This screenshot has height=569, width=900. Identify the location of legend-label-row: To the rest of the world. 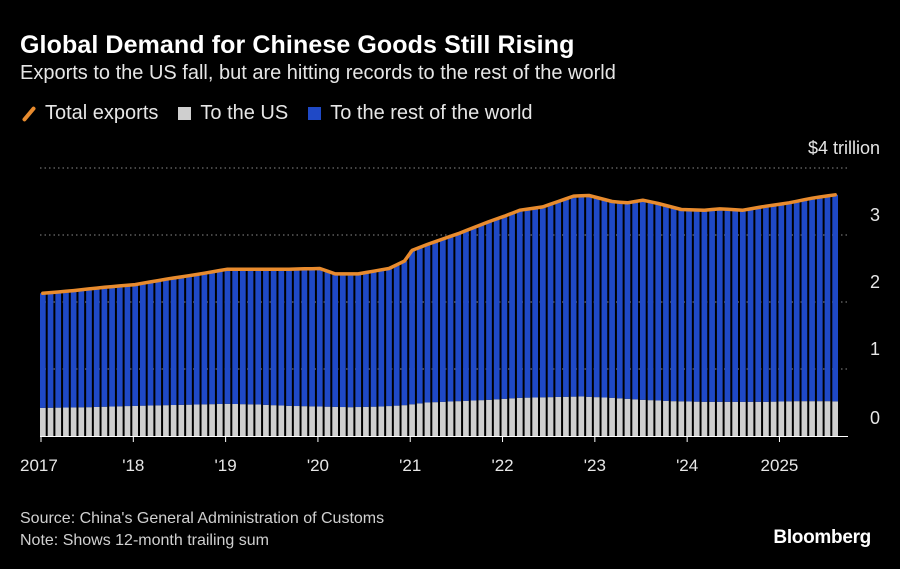
(431, 113).